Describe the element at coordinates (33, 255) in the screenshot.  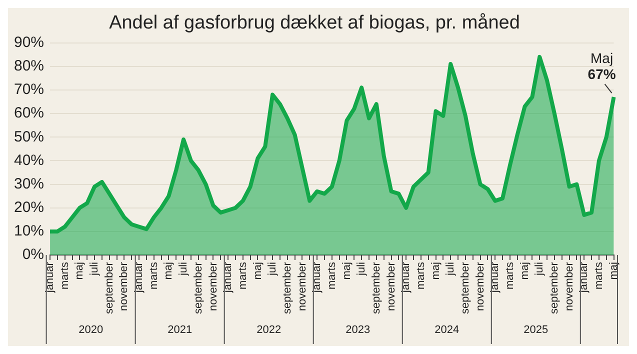
I see `y-tick-label: 0%` at that location.